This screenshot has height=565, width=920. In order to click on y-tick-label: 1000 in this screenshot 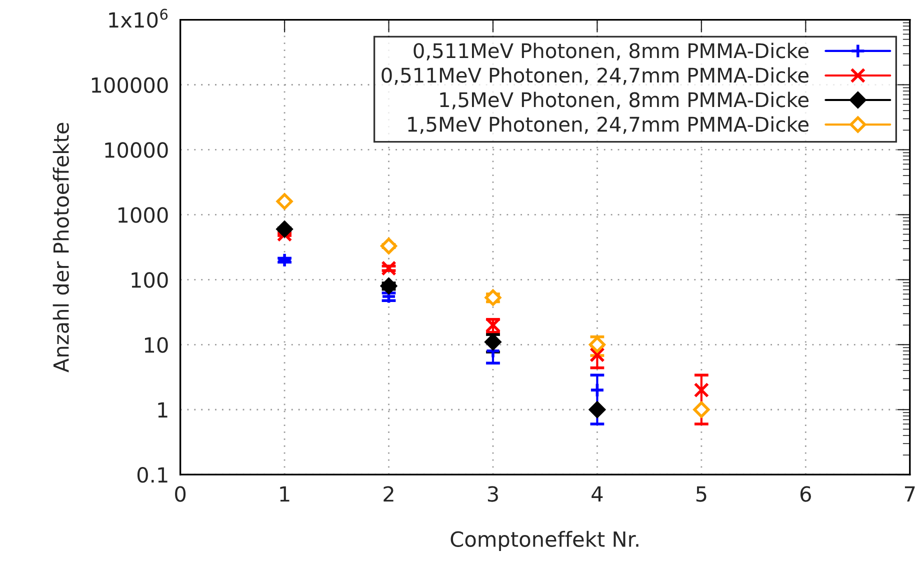, I will do `click(143, 215)`.